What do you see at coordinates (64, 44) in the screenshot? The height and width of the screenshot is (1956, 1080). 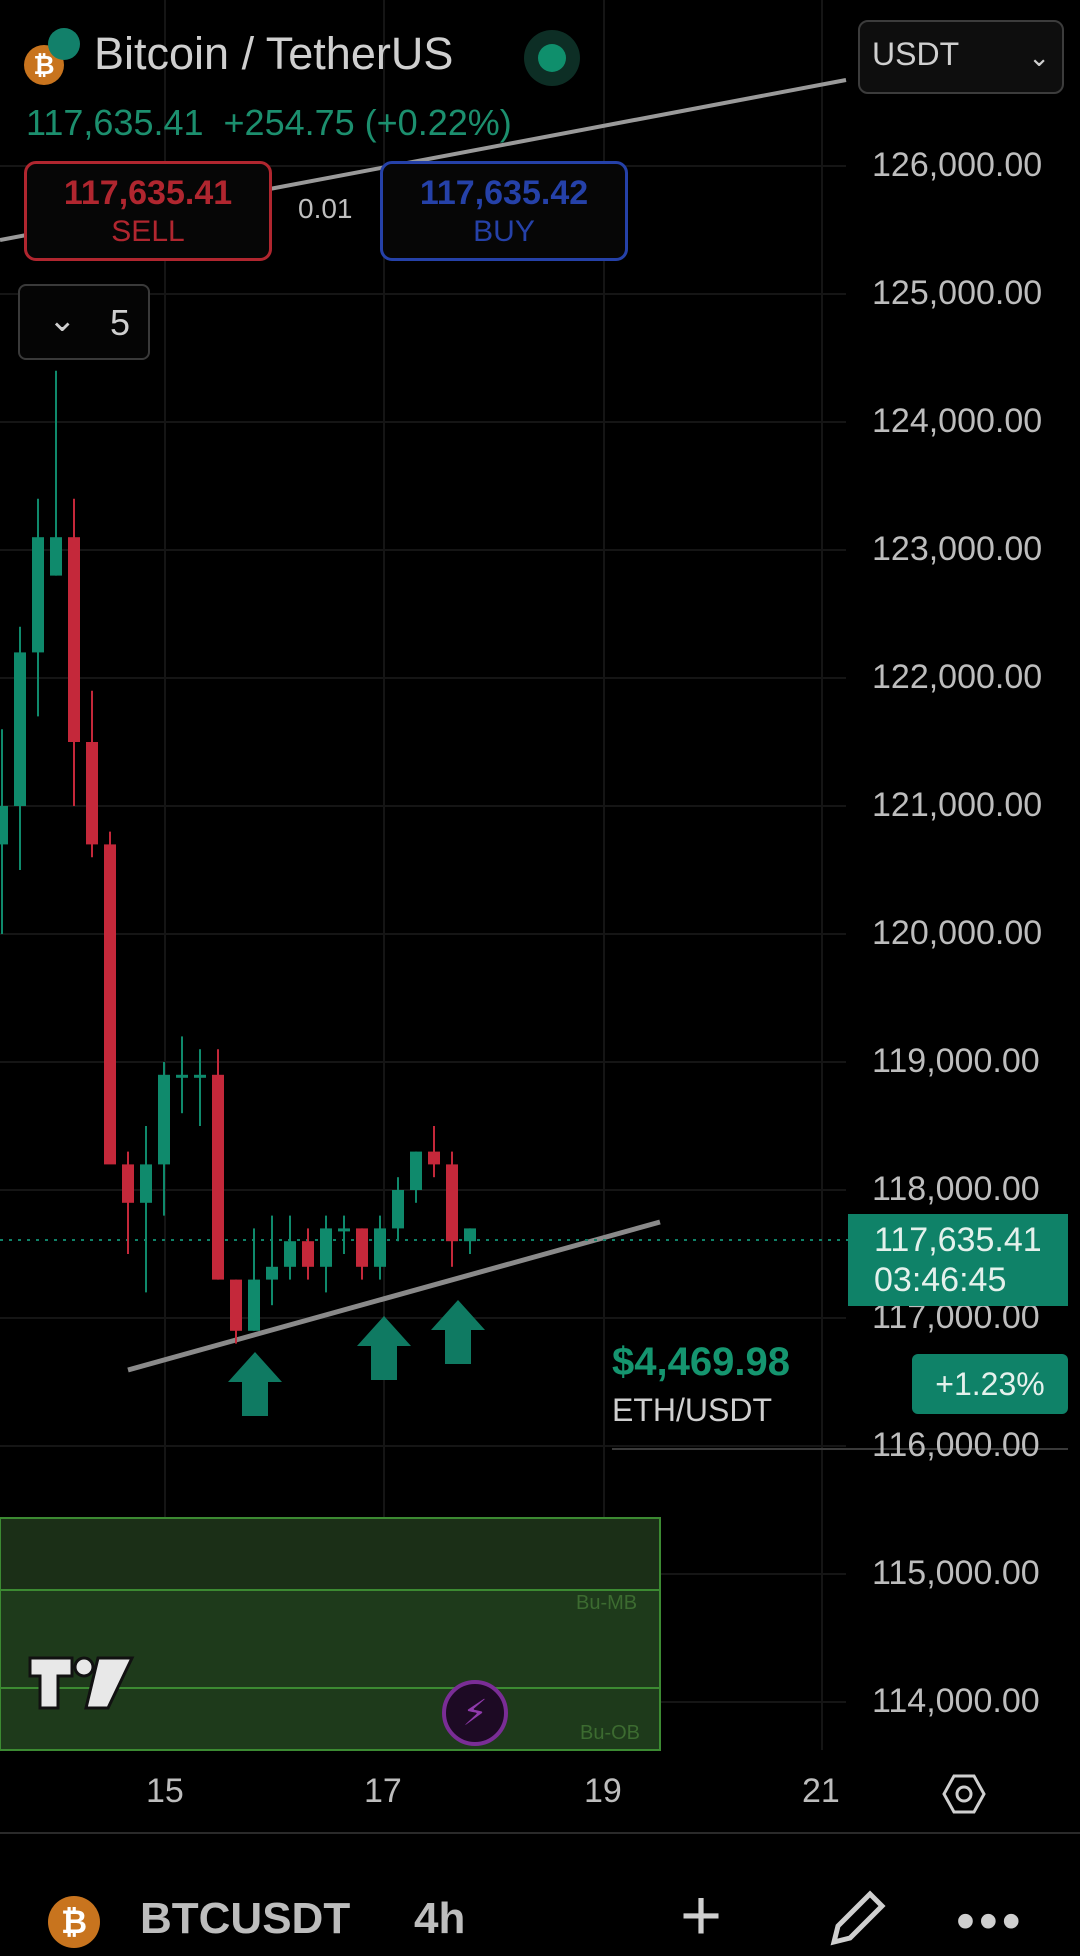 I see `tether-icon` at bounding box center [64, 44].